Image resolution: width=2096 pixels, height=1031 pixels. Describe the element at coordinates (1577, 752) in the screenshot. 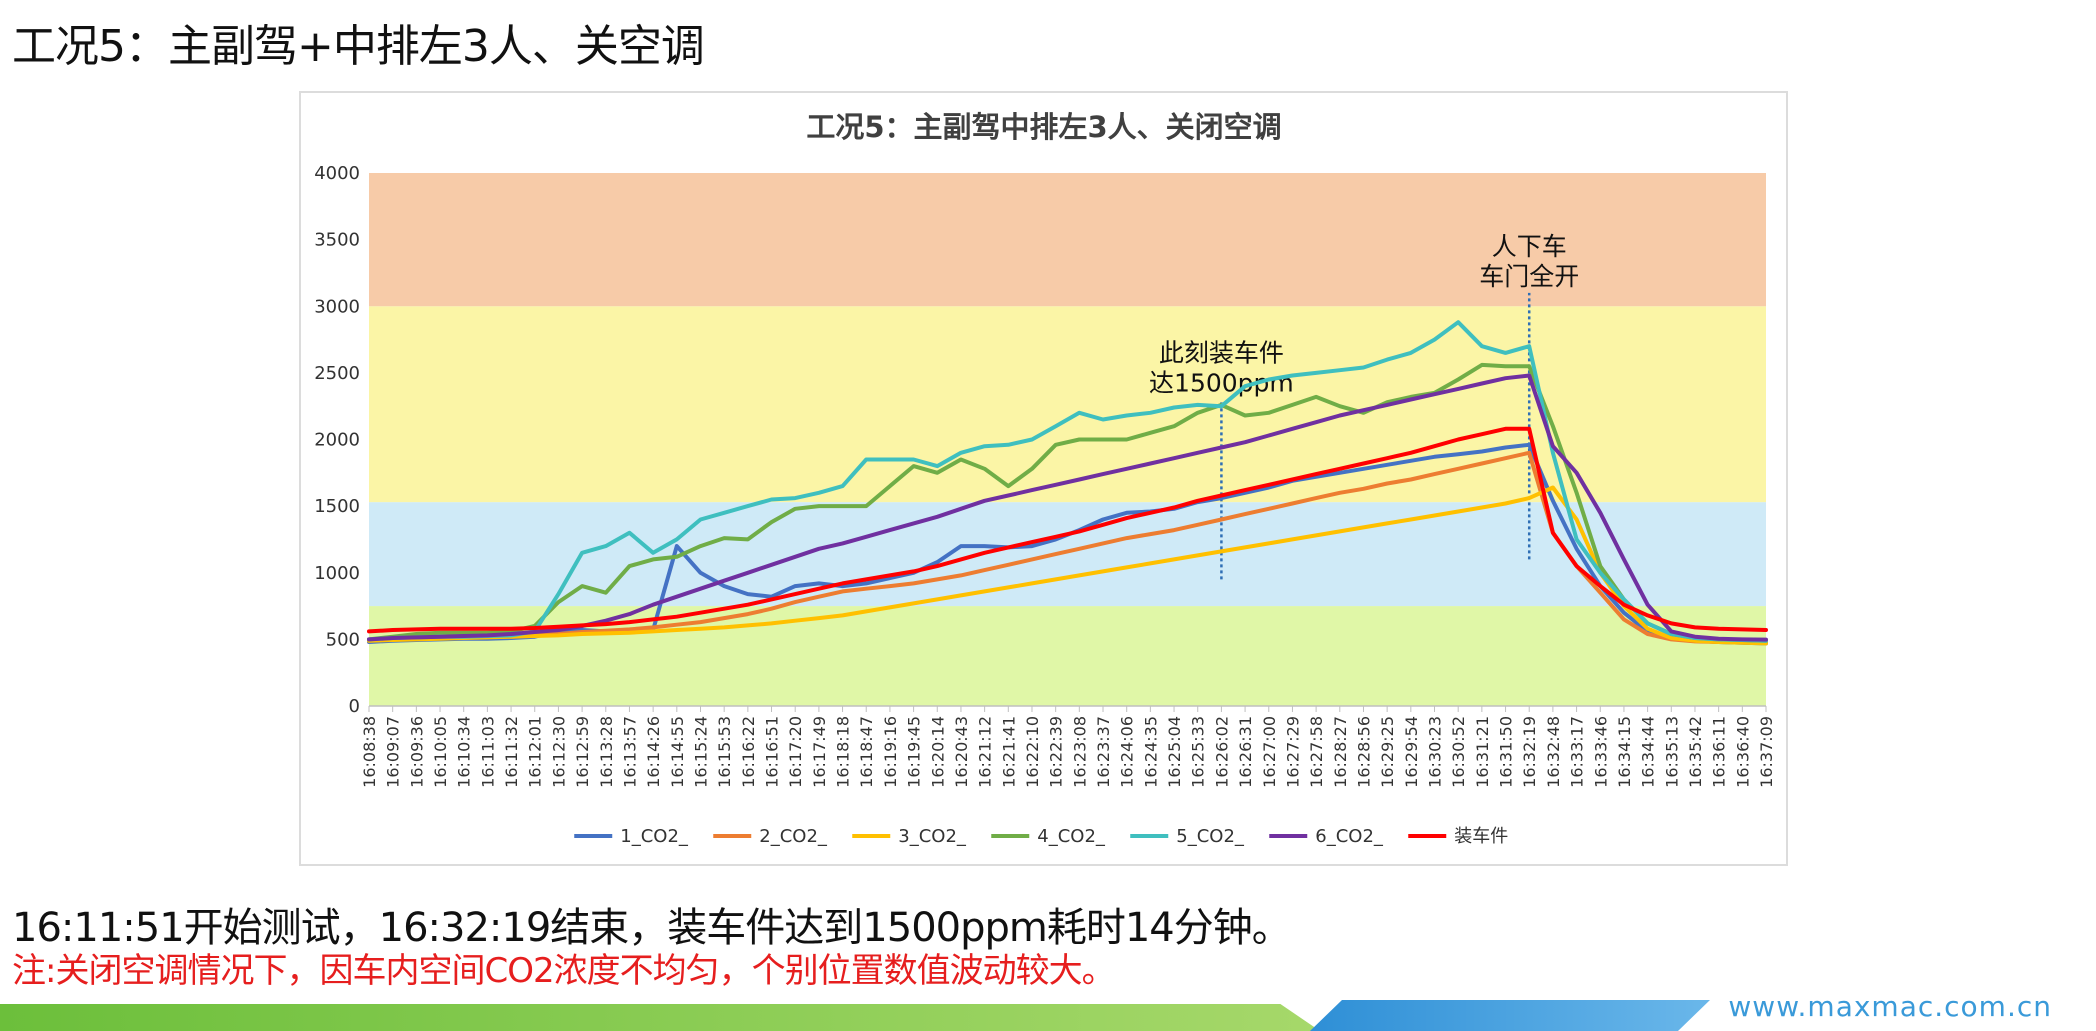

I see `x-tick-label: 16:33:17` at that location.